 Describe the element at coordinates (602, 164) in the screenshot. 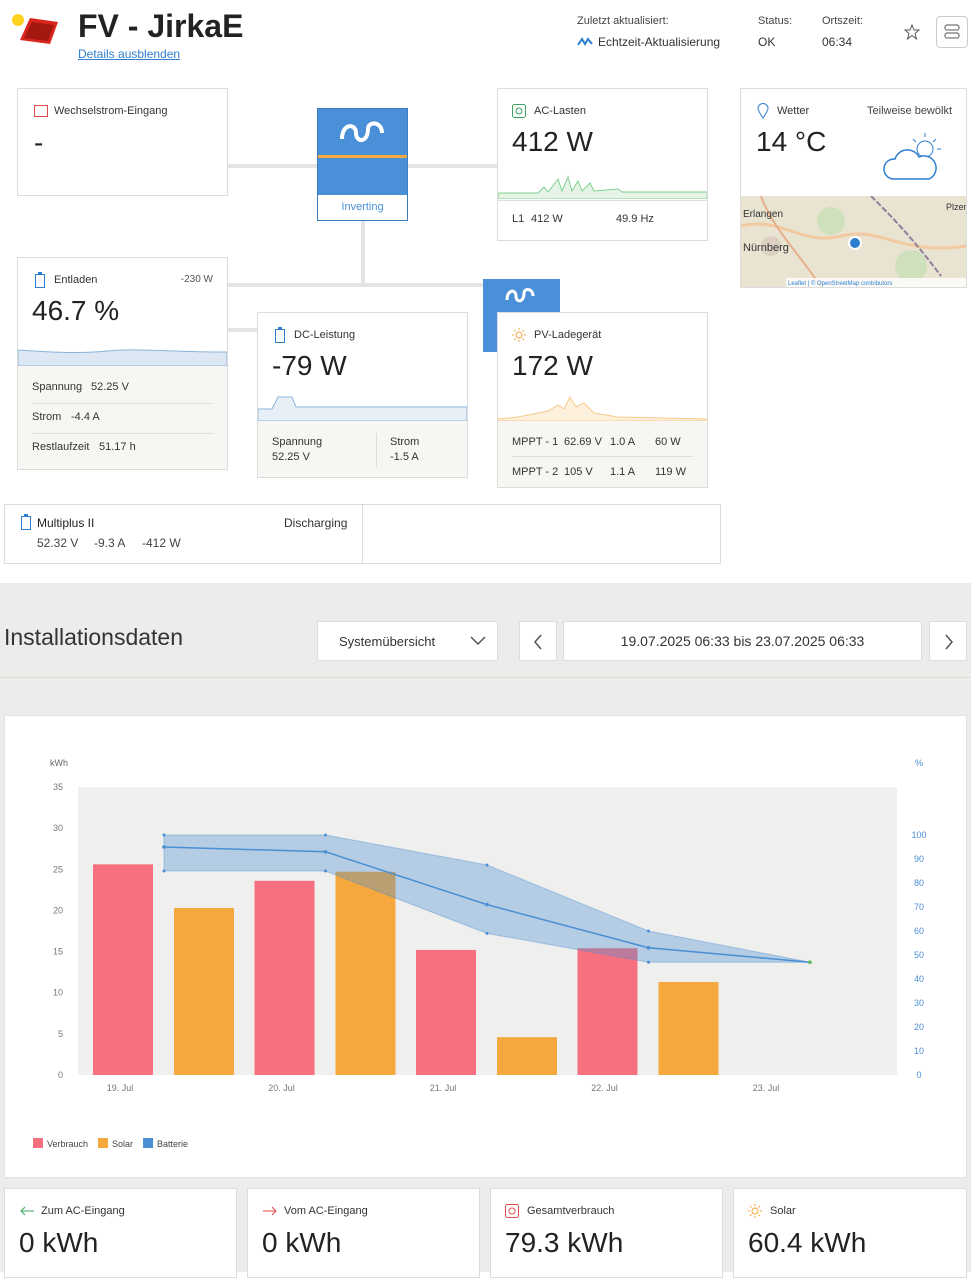

I see `ac-loads-card: AC-Lasten 412 W L1 412 W 49.9 Hz` at that location.